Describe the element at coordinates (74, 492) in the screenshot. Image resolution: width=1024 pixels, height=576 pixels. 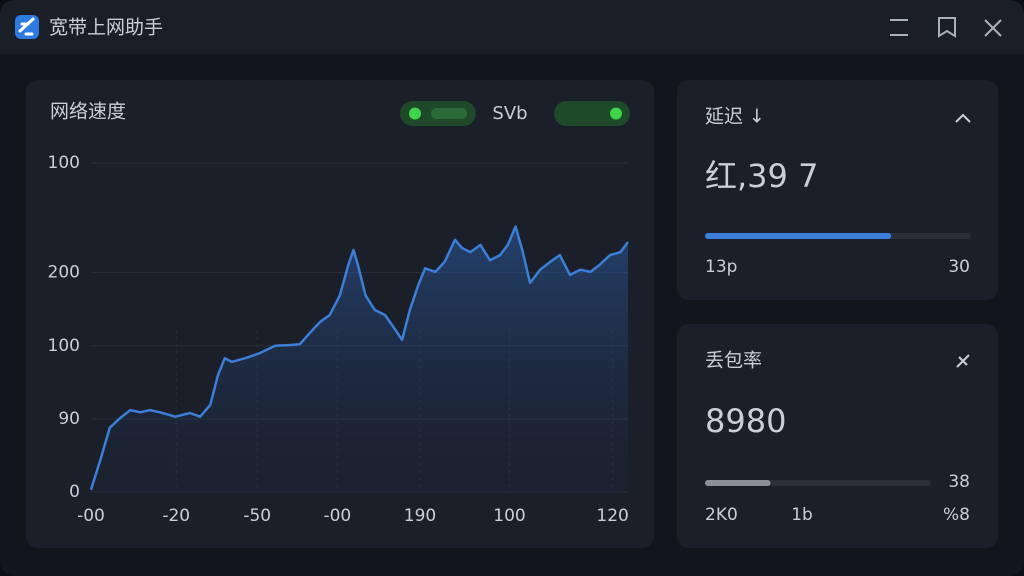
I see `y-tick-label: 0` at that location.